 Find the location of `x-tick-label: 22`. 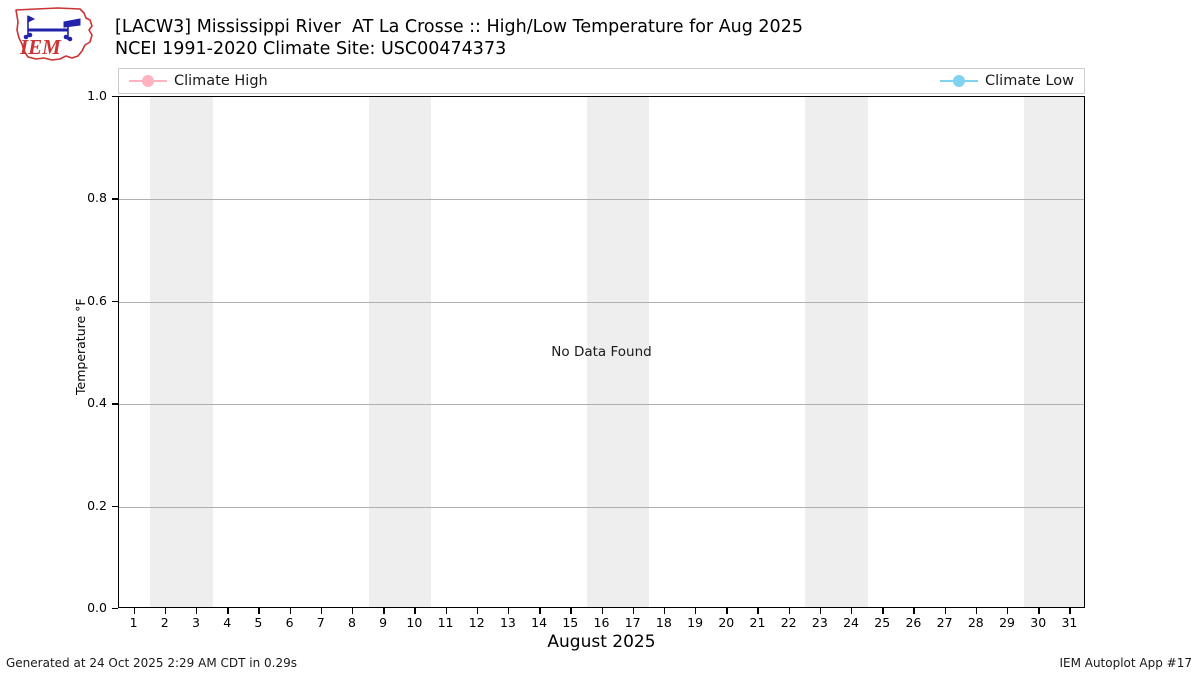

x-tick-label: 22 is located at coordinates (788, 622).